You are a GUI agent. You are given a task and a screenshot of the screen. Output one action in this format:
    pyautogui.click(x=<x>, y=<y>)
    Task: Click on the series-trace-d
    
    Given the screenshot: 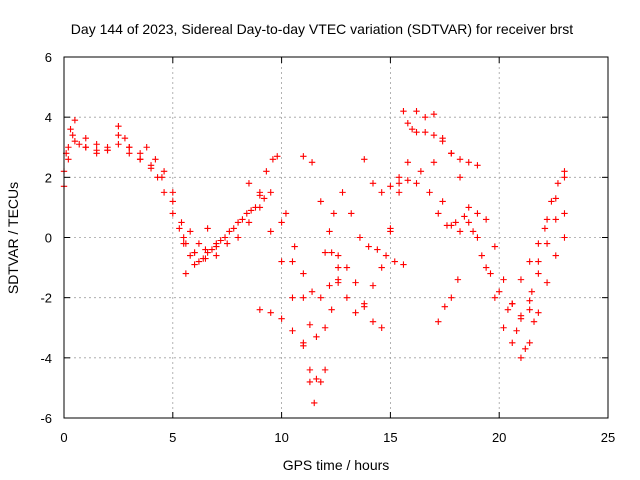 What is the action you would take?
    pyautogui.click(x=222, y=228)
    